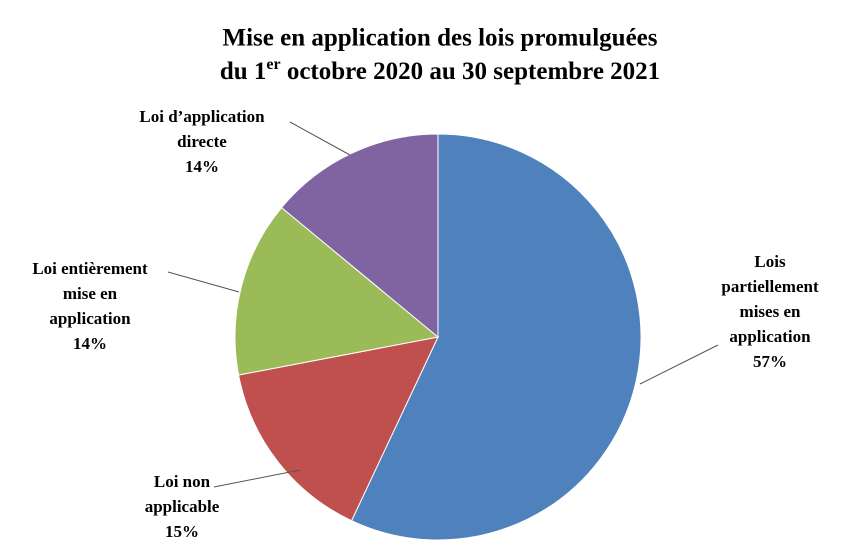 Image resolution: width=845 pixels, height=548 pixels. I want to click on slice-label: mise en, so click(90, 293).